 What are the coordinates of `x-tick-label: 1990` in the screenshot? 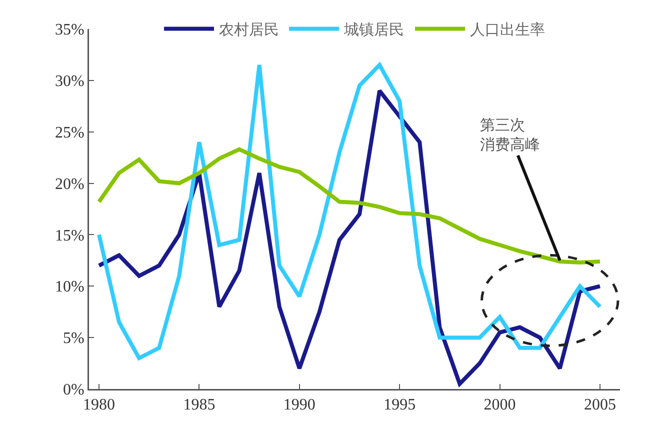 It's located at (299, 405).